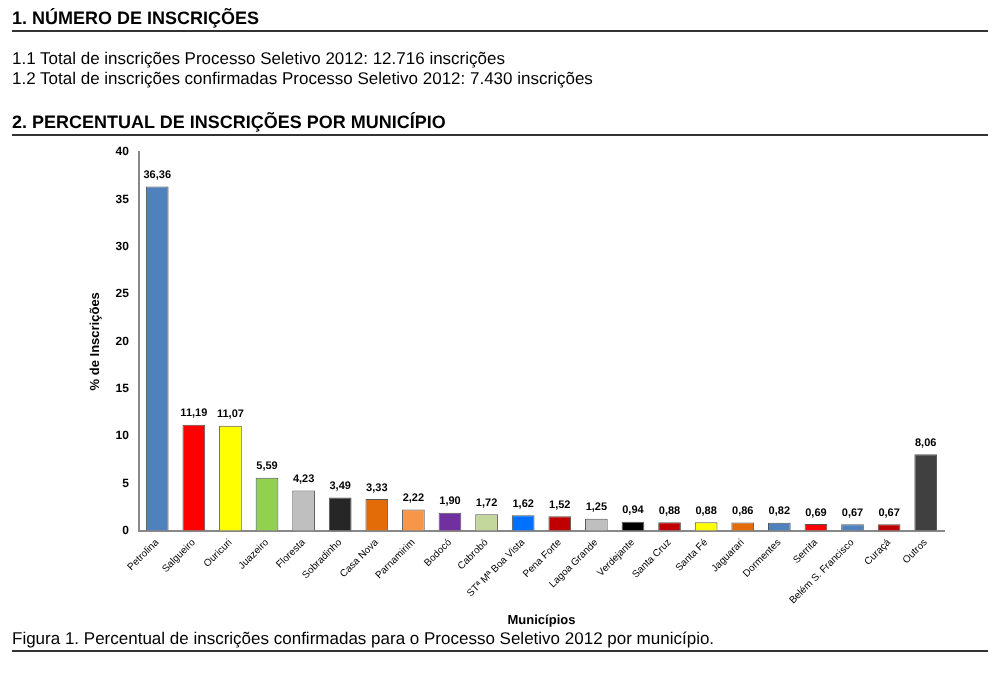 The height and width of the screenshot is (684, 1000). Describe the element at coordinates (500, 124) in the screenshot. I see `chart-title: 2. PERCENTUAL DE INSCRIÇÕES POR MUNICÍPIO` at that location.